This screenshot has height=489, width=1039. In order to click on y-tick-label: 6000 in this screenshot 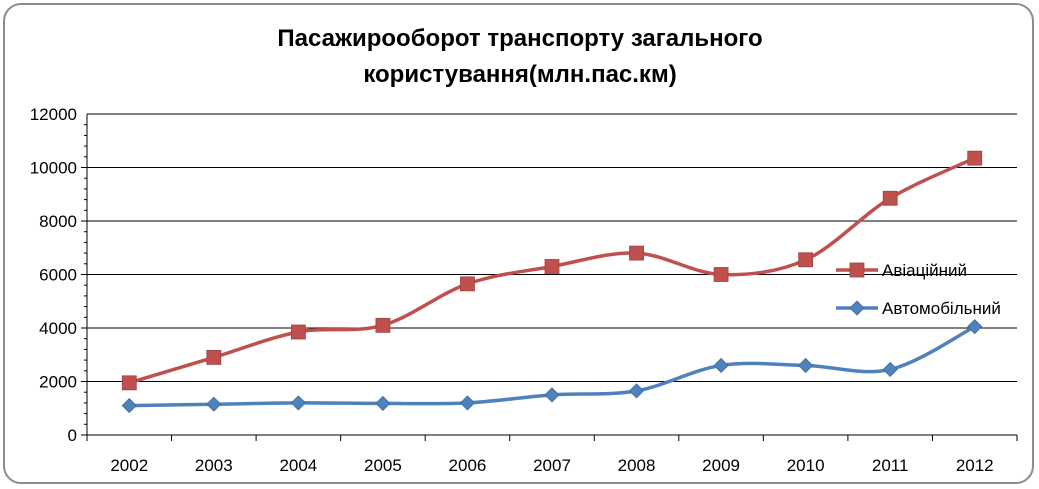, I will do `click(58, 275)`.